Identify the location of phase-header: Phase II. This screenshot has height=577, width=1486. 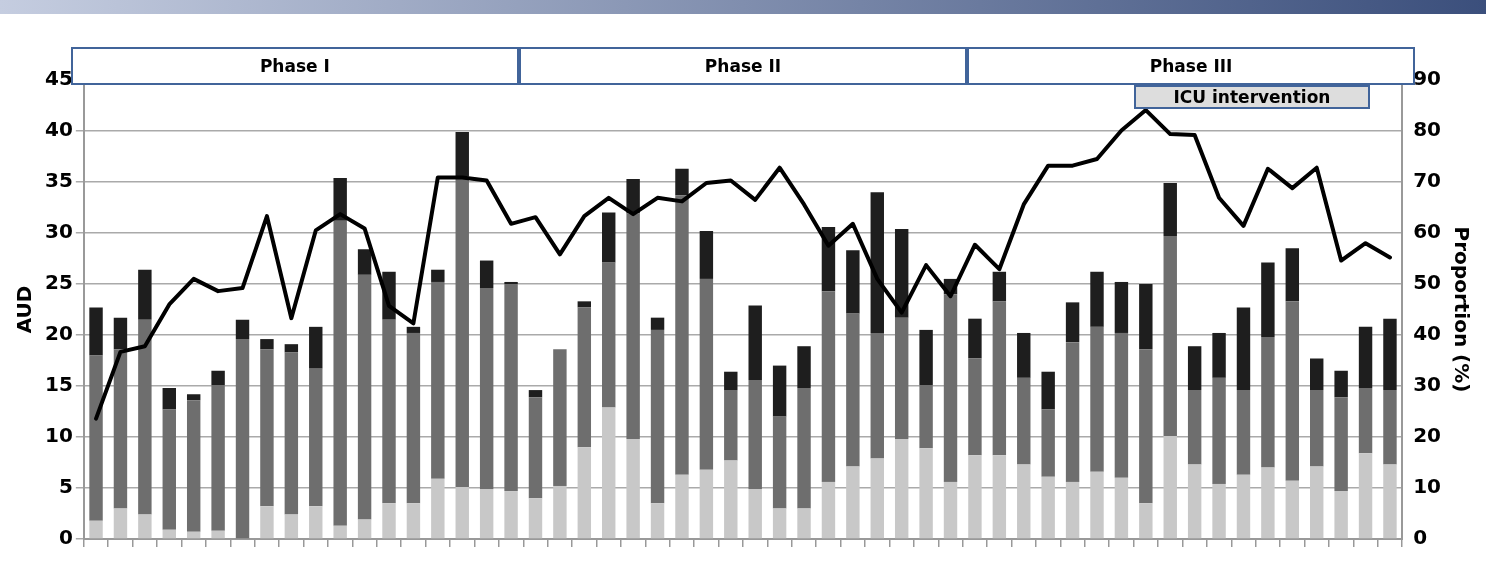
(743, 66).